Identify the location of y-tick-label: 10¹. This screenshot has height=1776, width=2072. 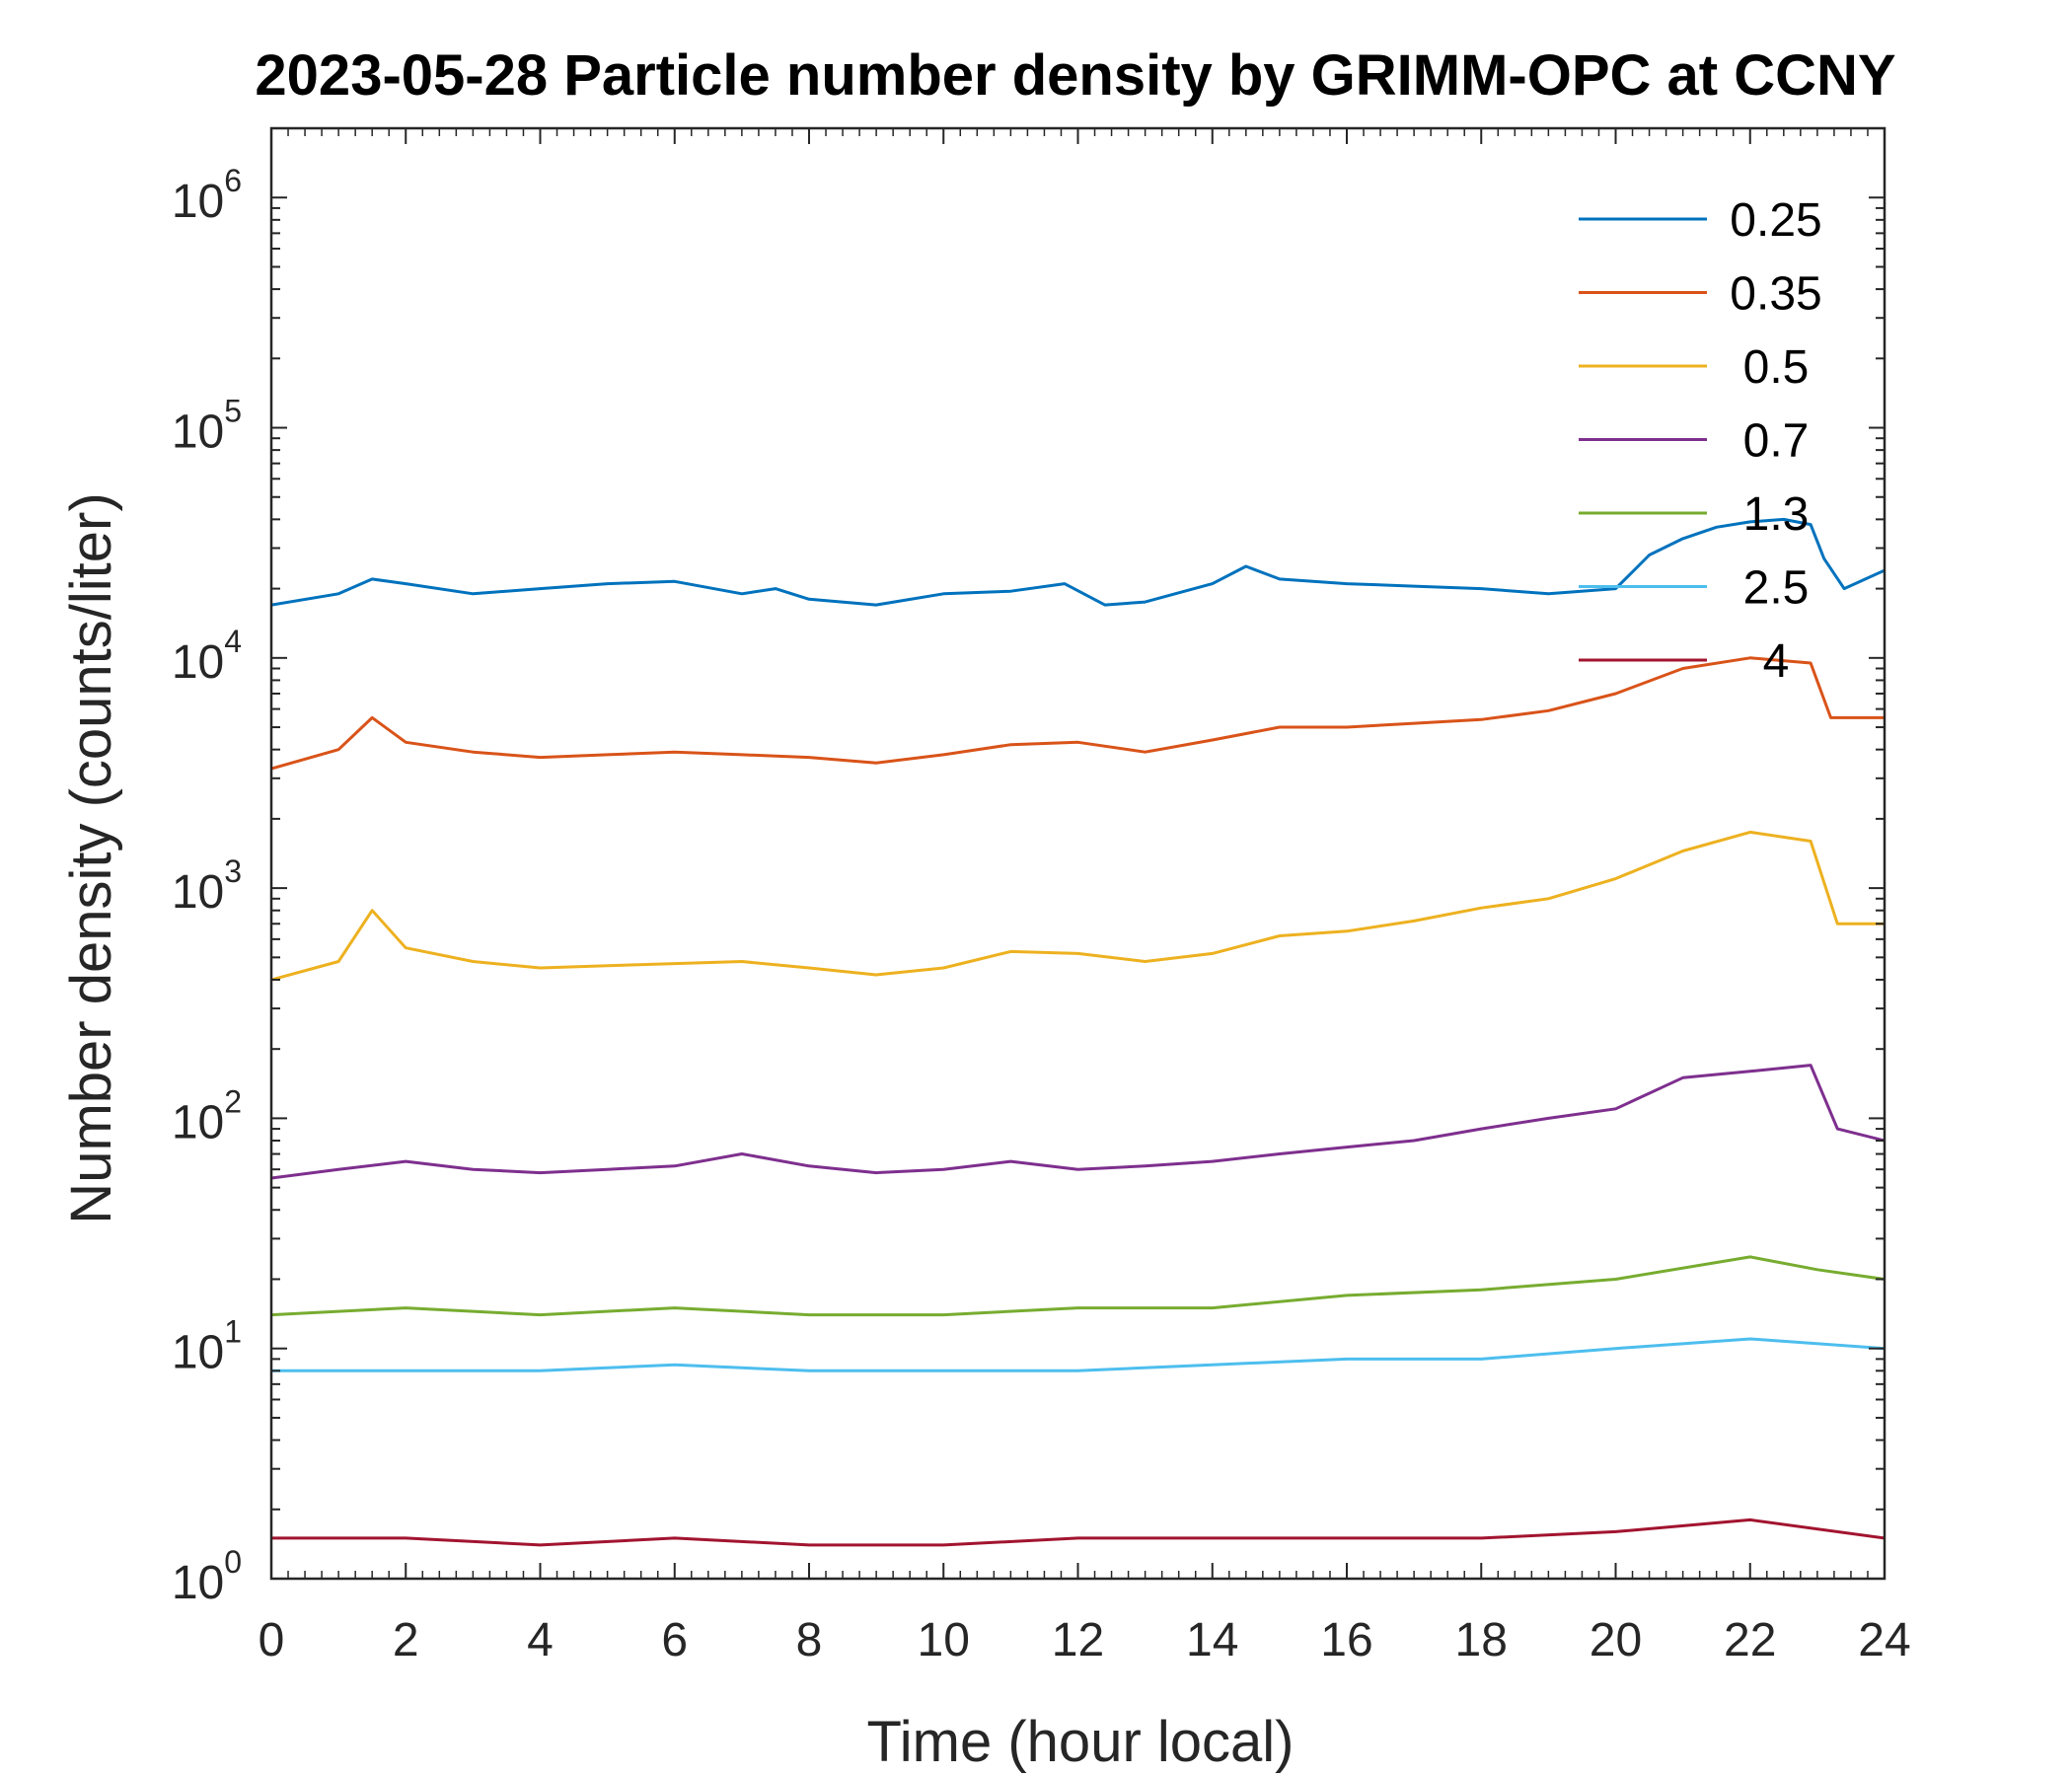
(207, 1347).